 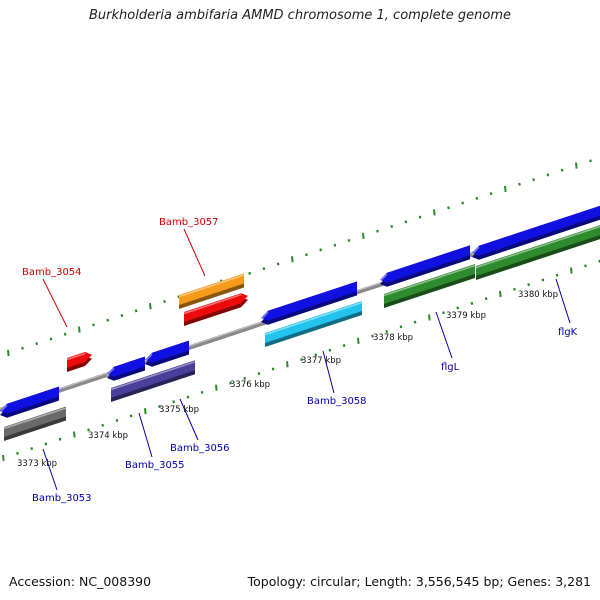 I want to click on gene-feature-bamb-3057-upper, so click(x=211, y=291).